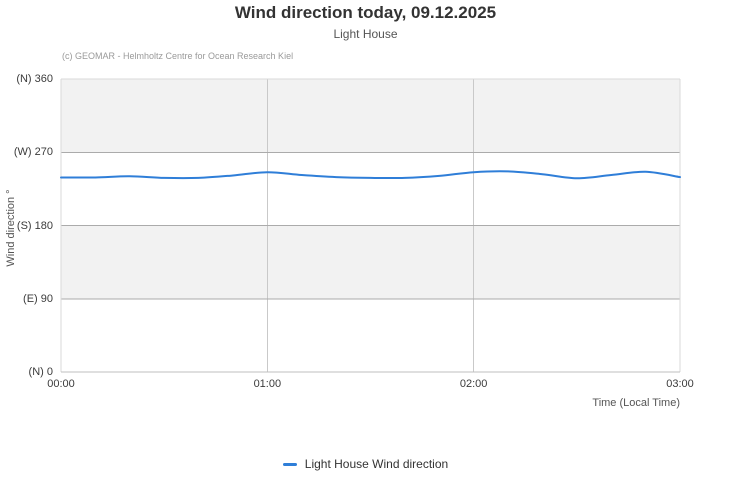  Describe the element at coordinates (61, 384) in the screenshot. I see `x-axis-label: 00:00` at that location.